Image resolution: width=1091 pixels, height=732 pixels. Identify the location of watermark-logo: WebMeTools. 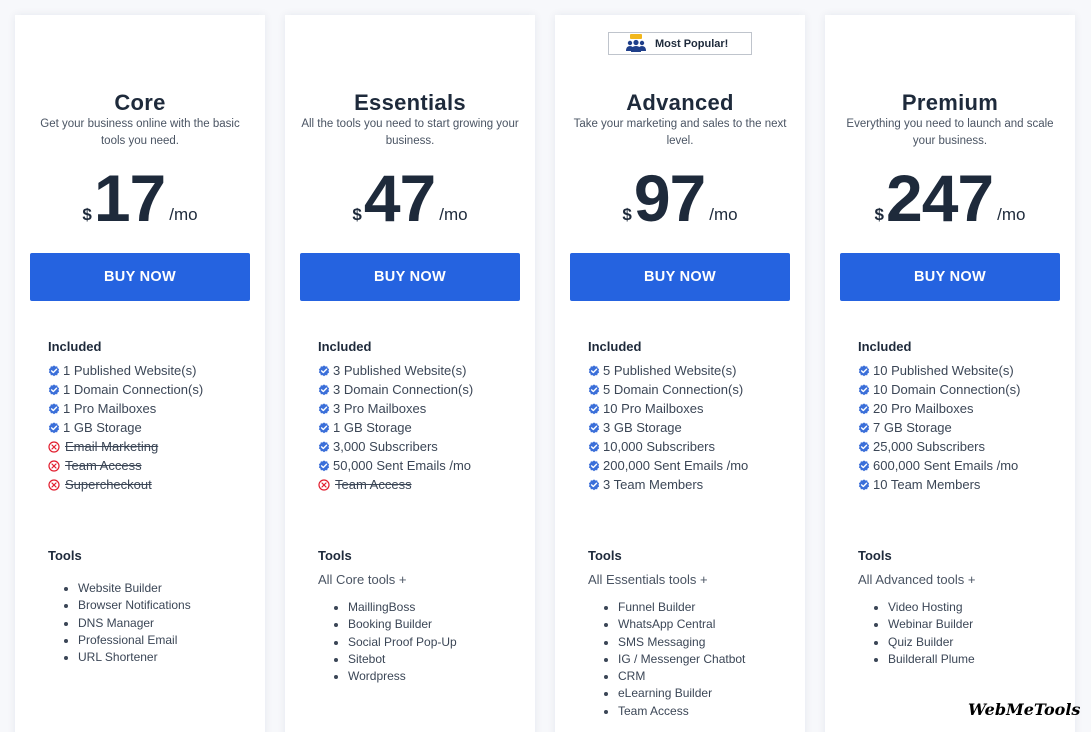
(1024, 709).